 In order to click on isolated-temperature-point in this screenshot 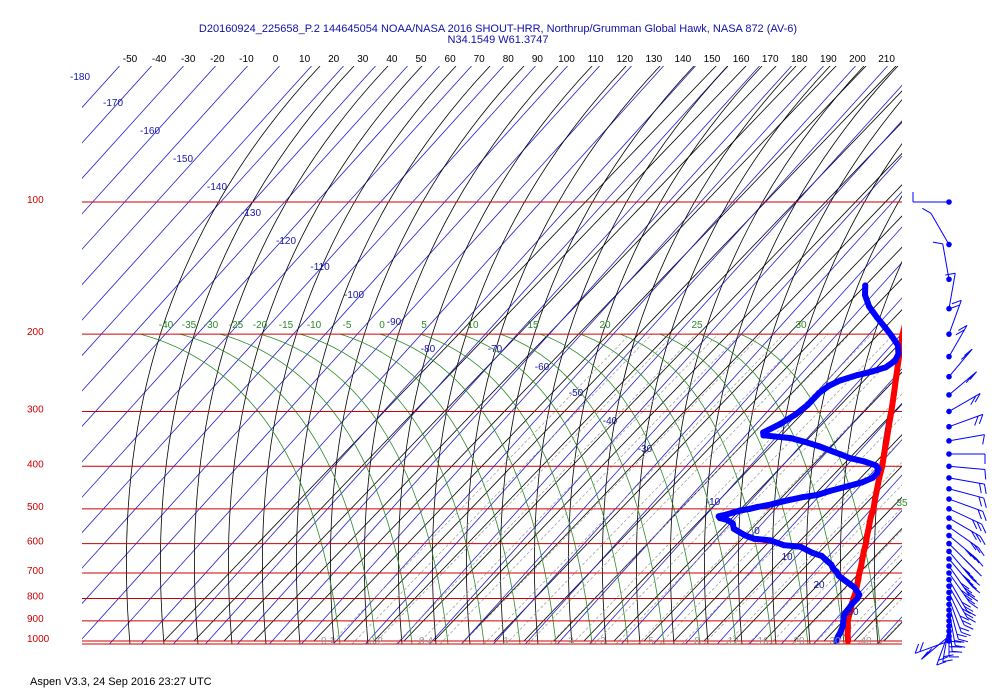, I will do `click(991, 211)`.